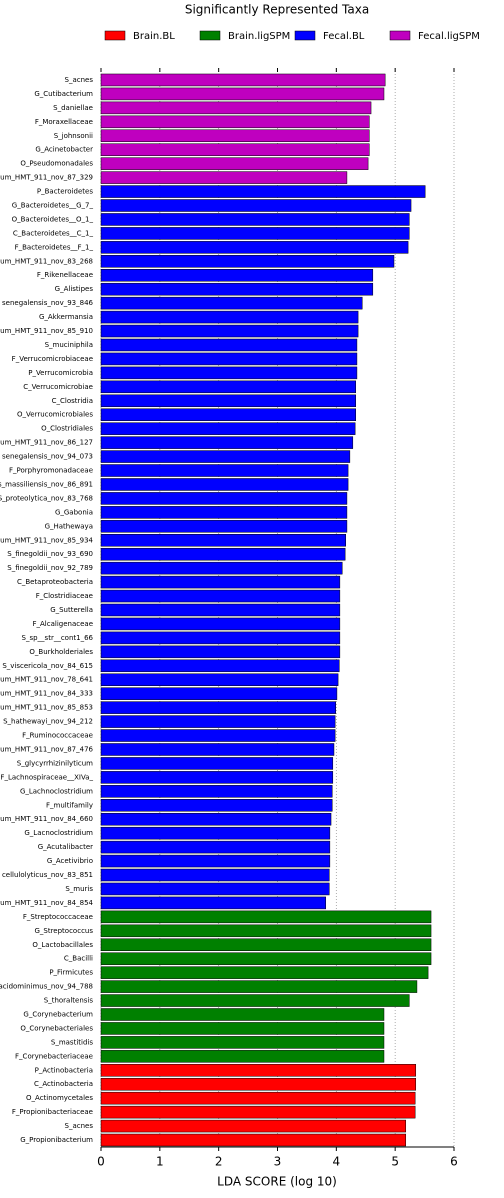 The height and width of the screenshot is (1198, 504). Describe the element at coordinates (46, 540) in the screenshot. I see `y-tick-label: um_HMT_911_nov_85_934` at that location.